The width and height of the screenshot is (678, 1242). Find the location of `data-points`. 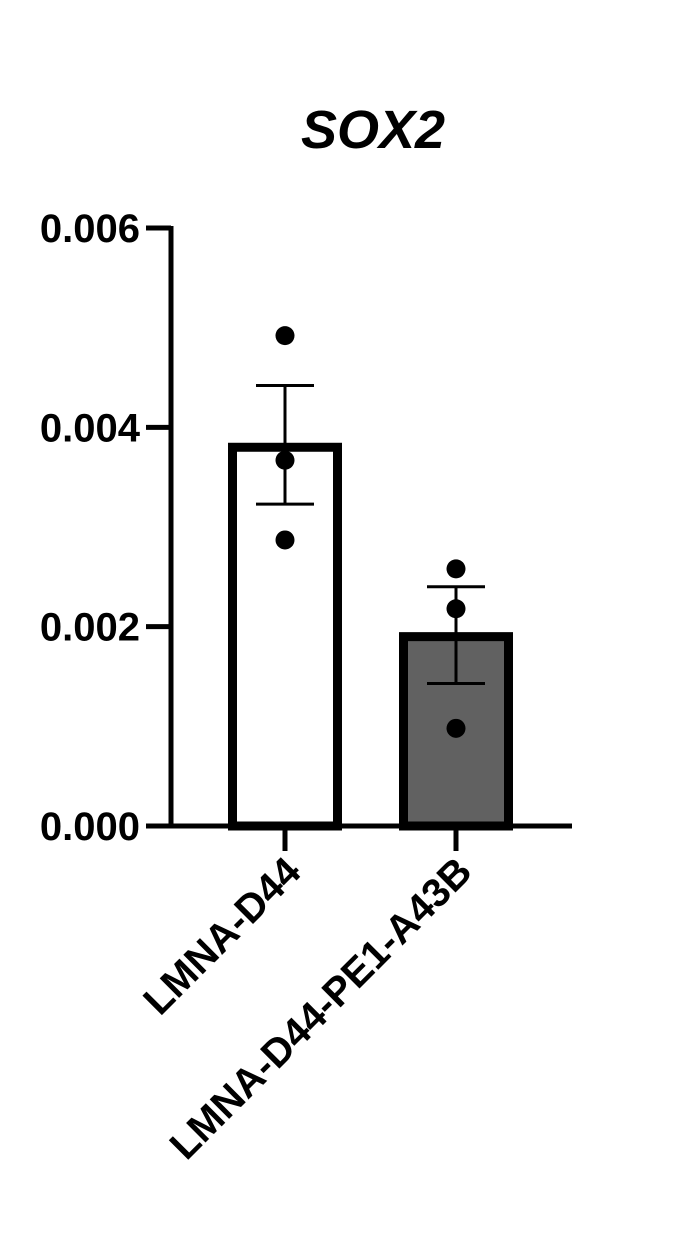

data-points is located at coordinates (370, 532).